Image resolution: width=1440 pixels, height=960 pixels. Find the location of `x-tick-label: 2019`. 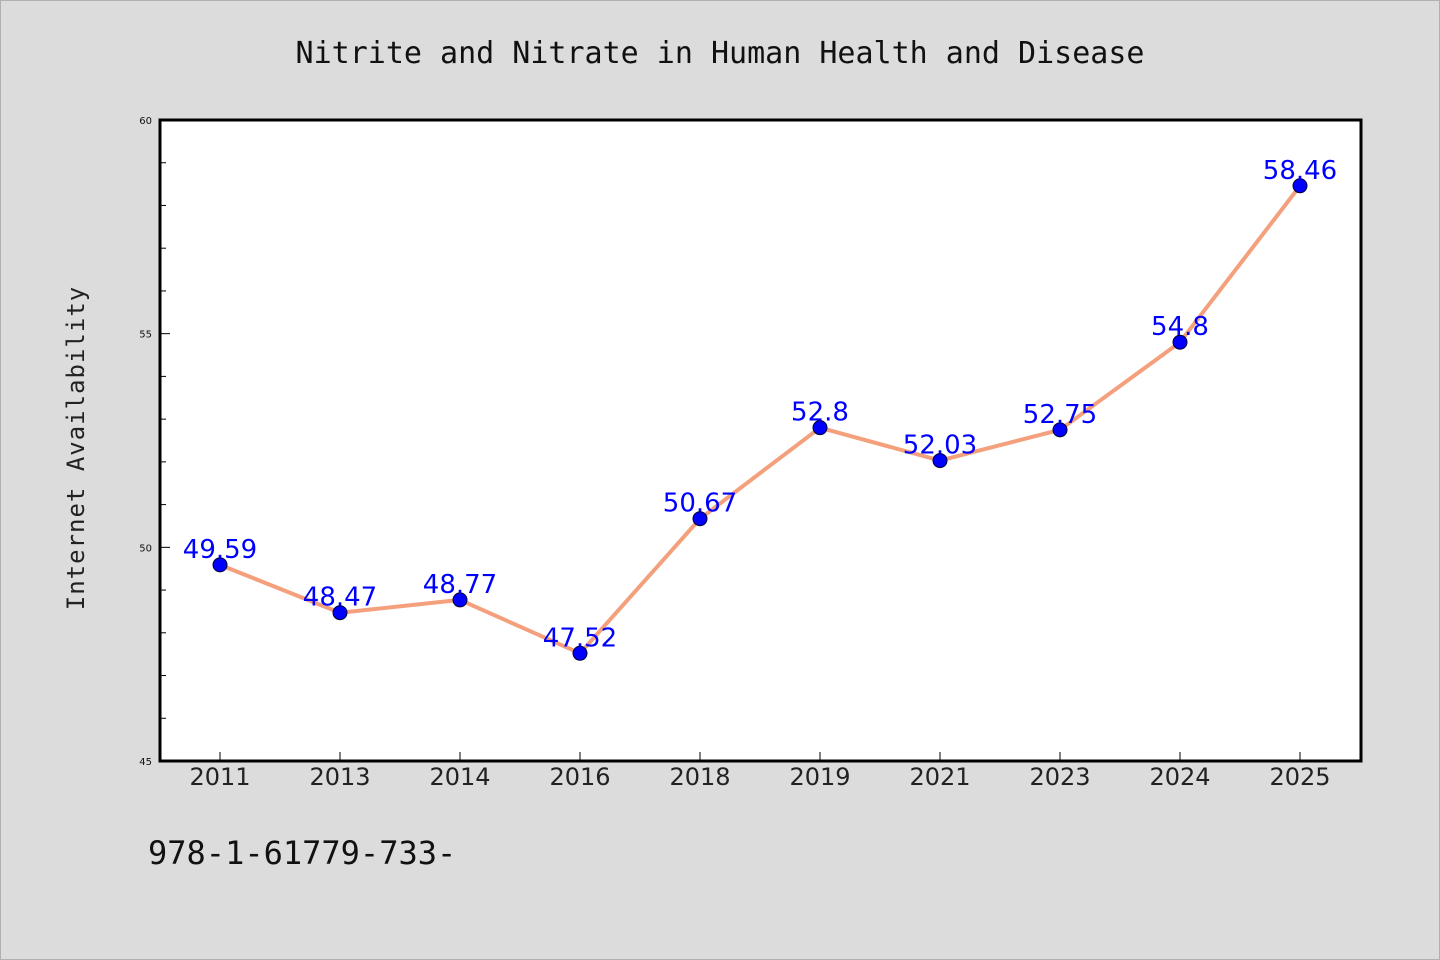

x-tick-label: 2019 is located at coordinates (819, 777).